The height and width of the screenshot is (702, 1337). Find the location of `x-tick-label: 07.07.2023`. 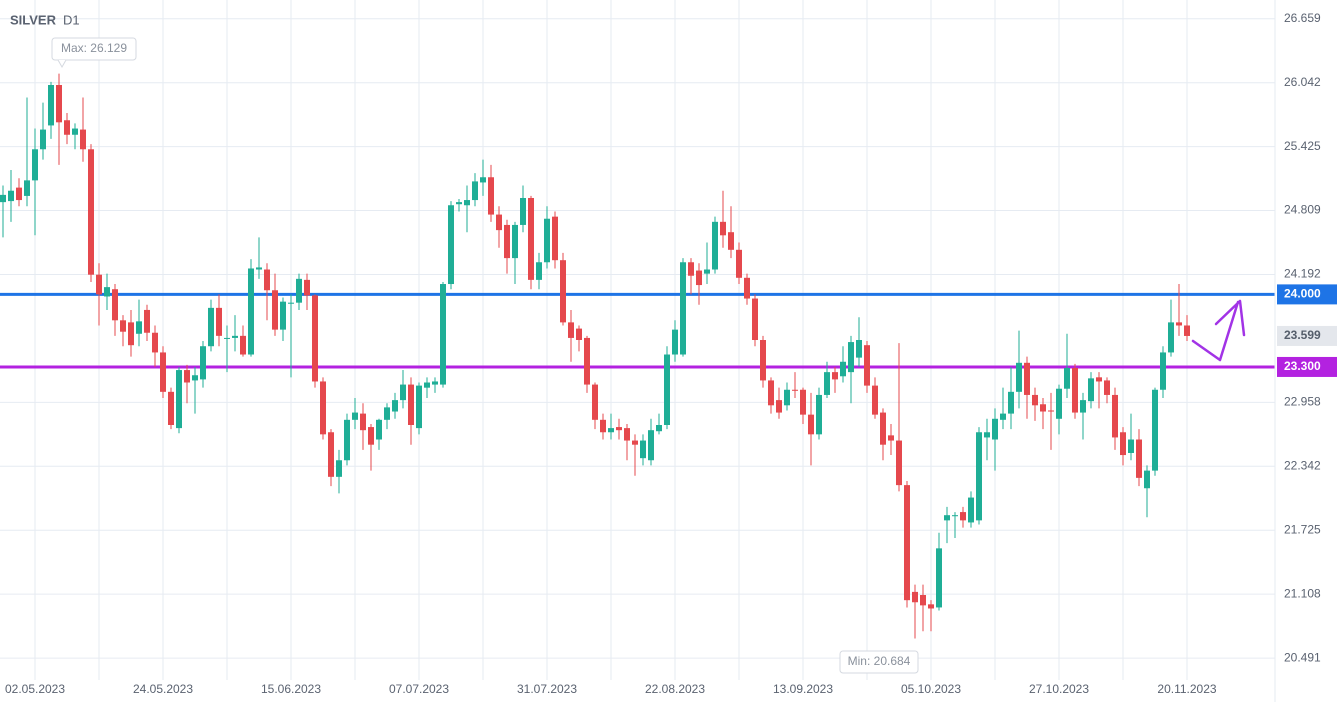

x-tick-label: 07.07.2023 is located at coordinates (419, 689).